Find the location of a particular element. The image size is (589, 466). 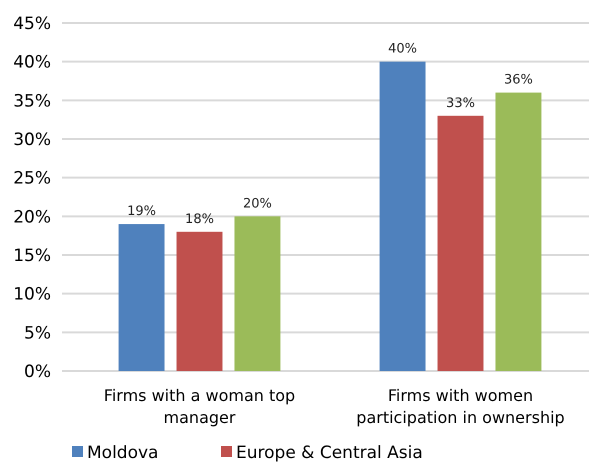

data-label: 20% is located at coordinates (257, 204).